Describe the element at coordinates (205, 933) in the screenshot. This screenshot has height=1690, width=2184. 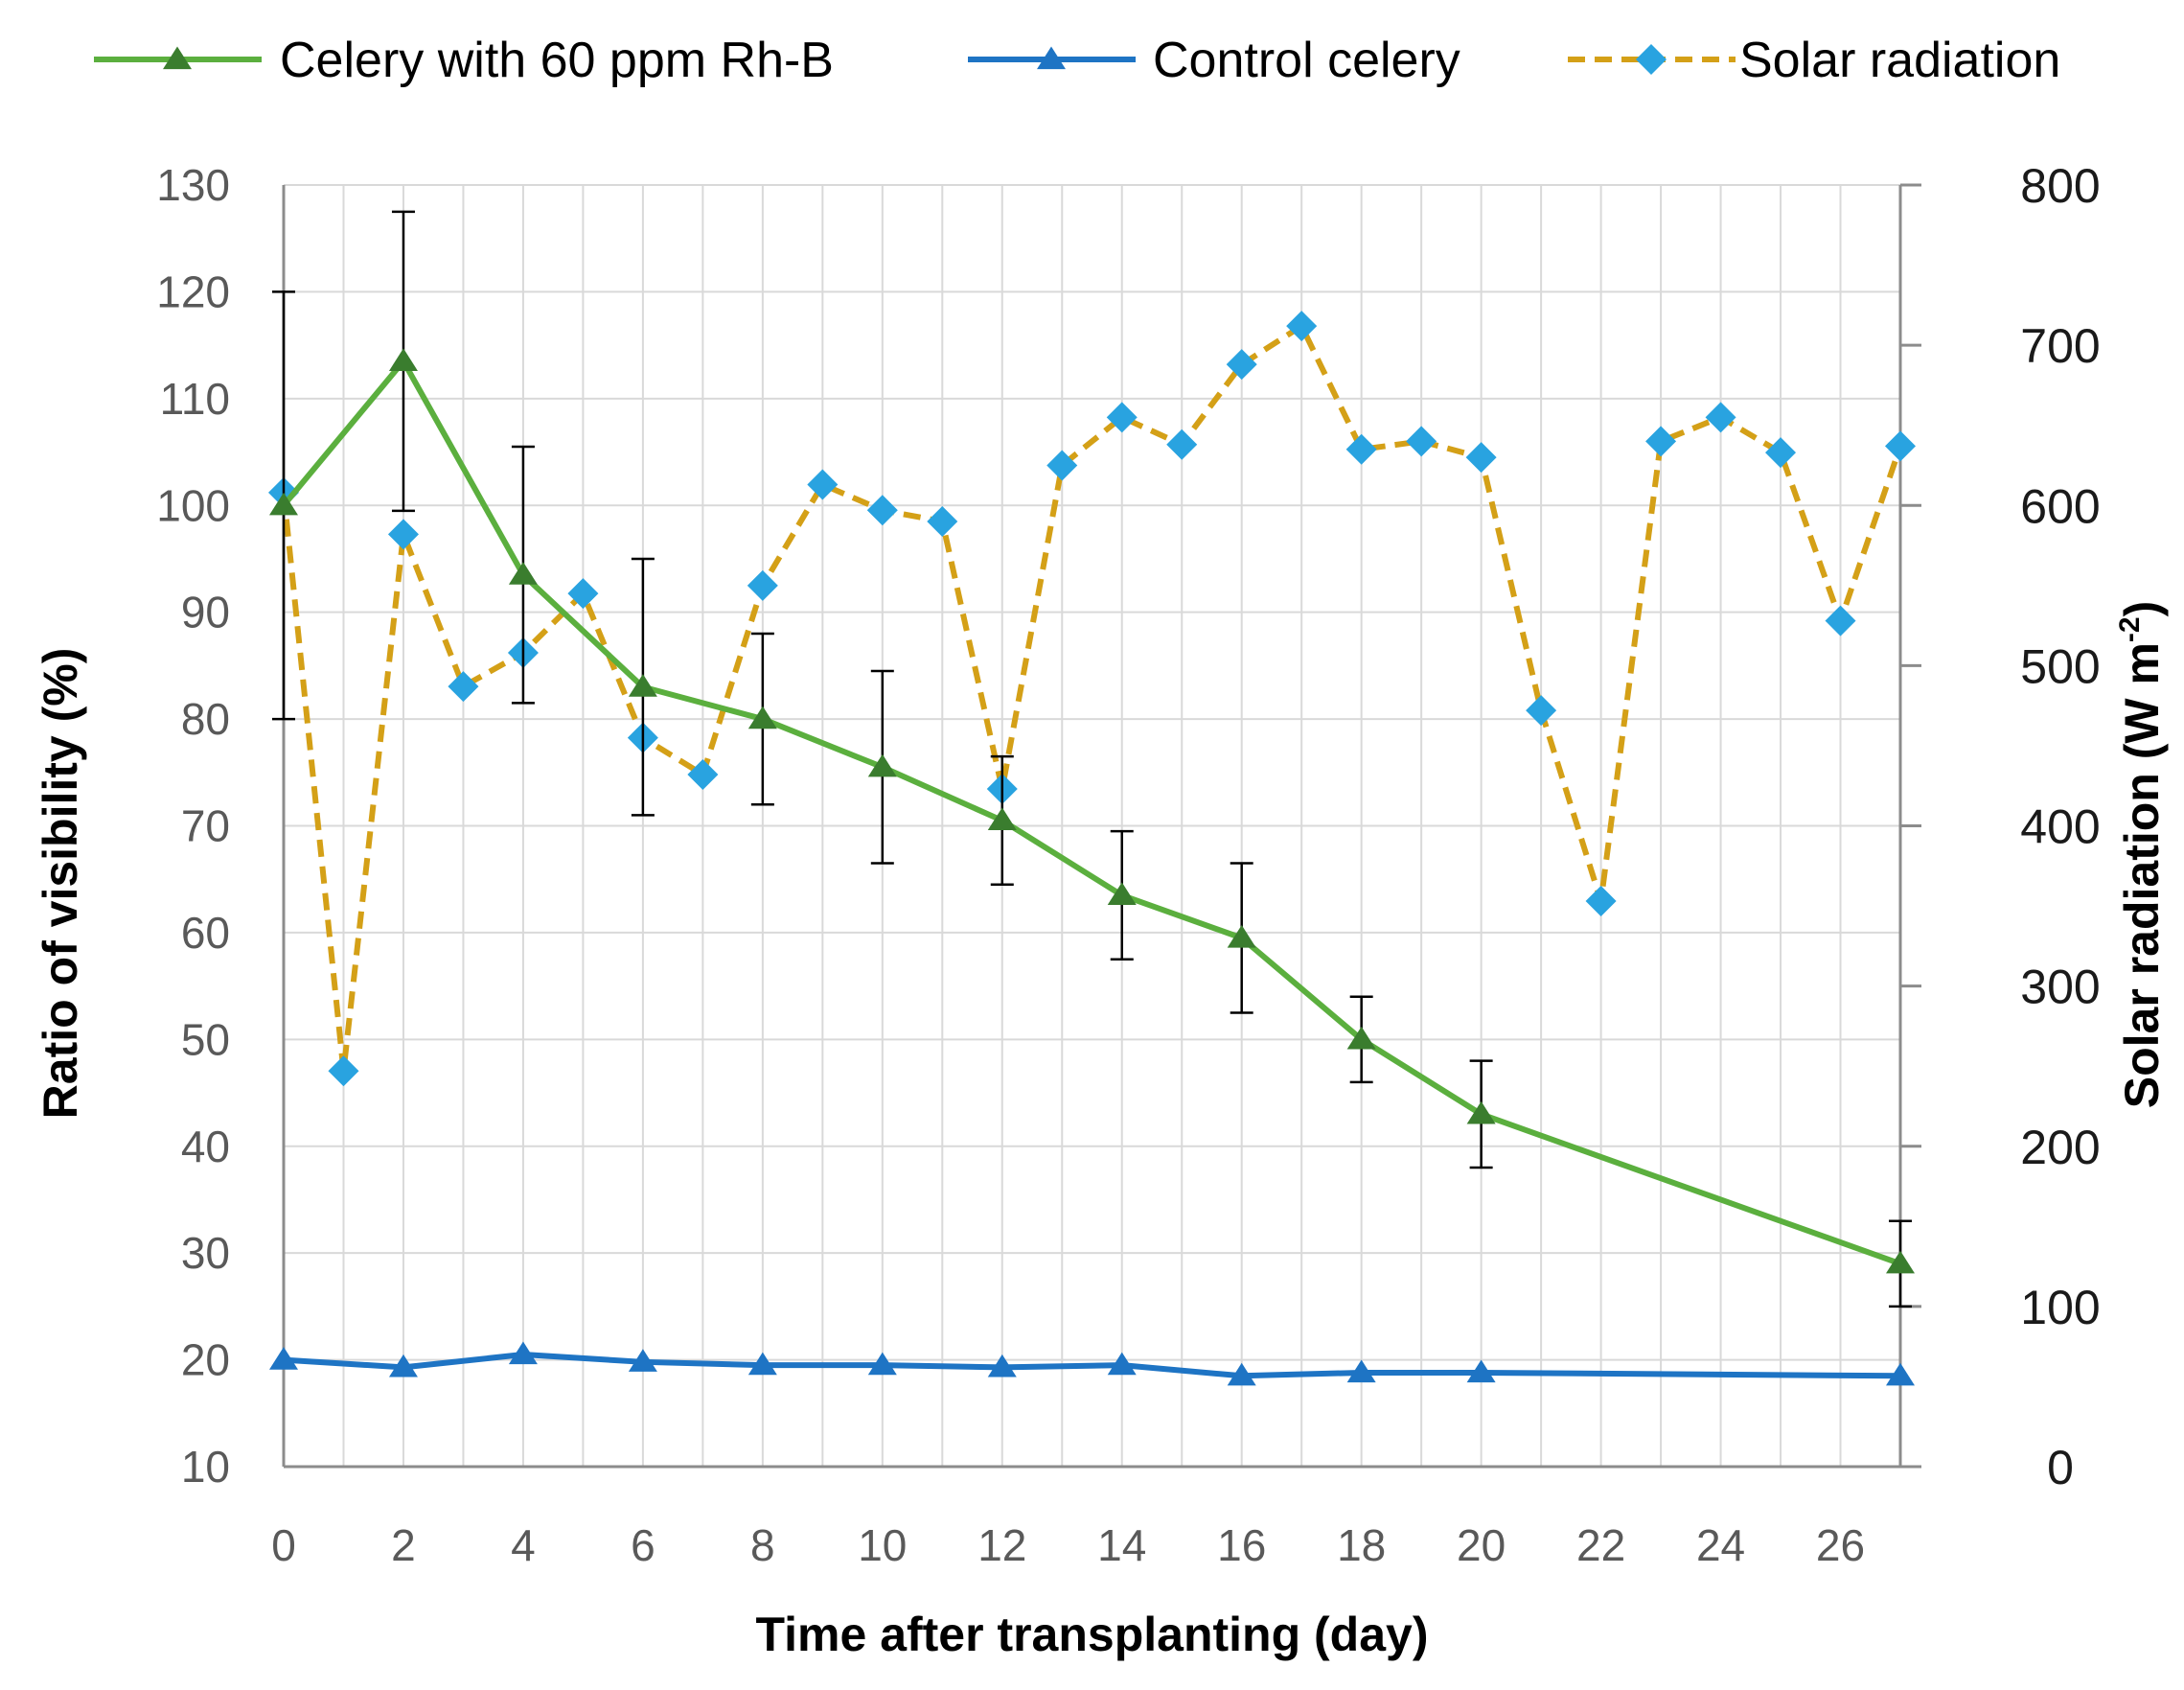
I see `y-tick-label: 60` at that location.